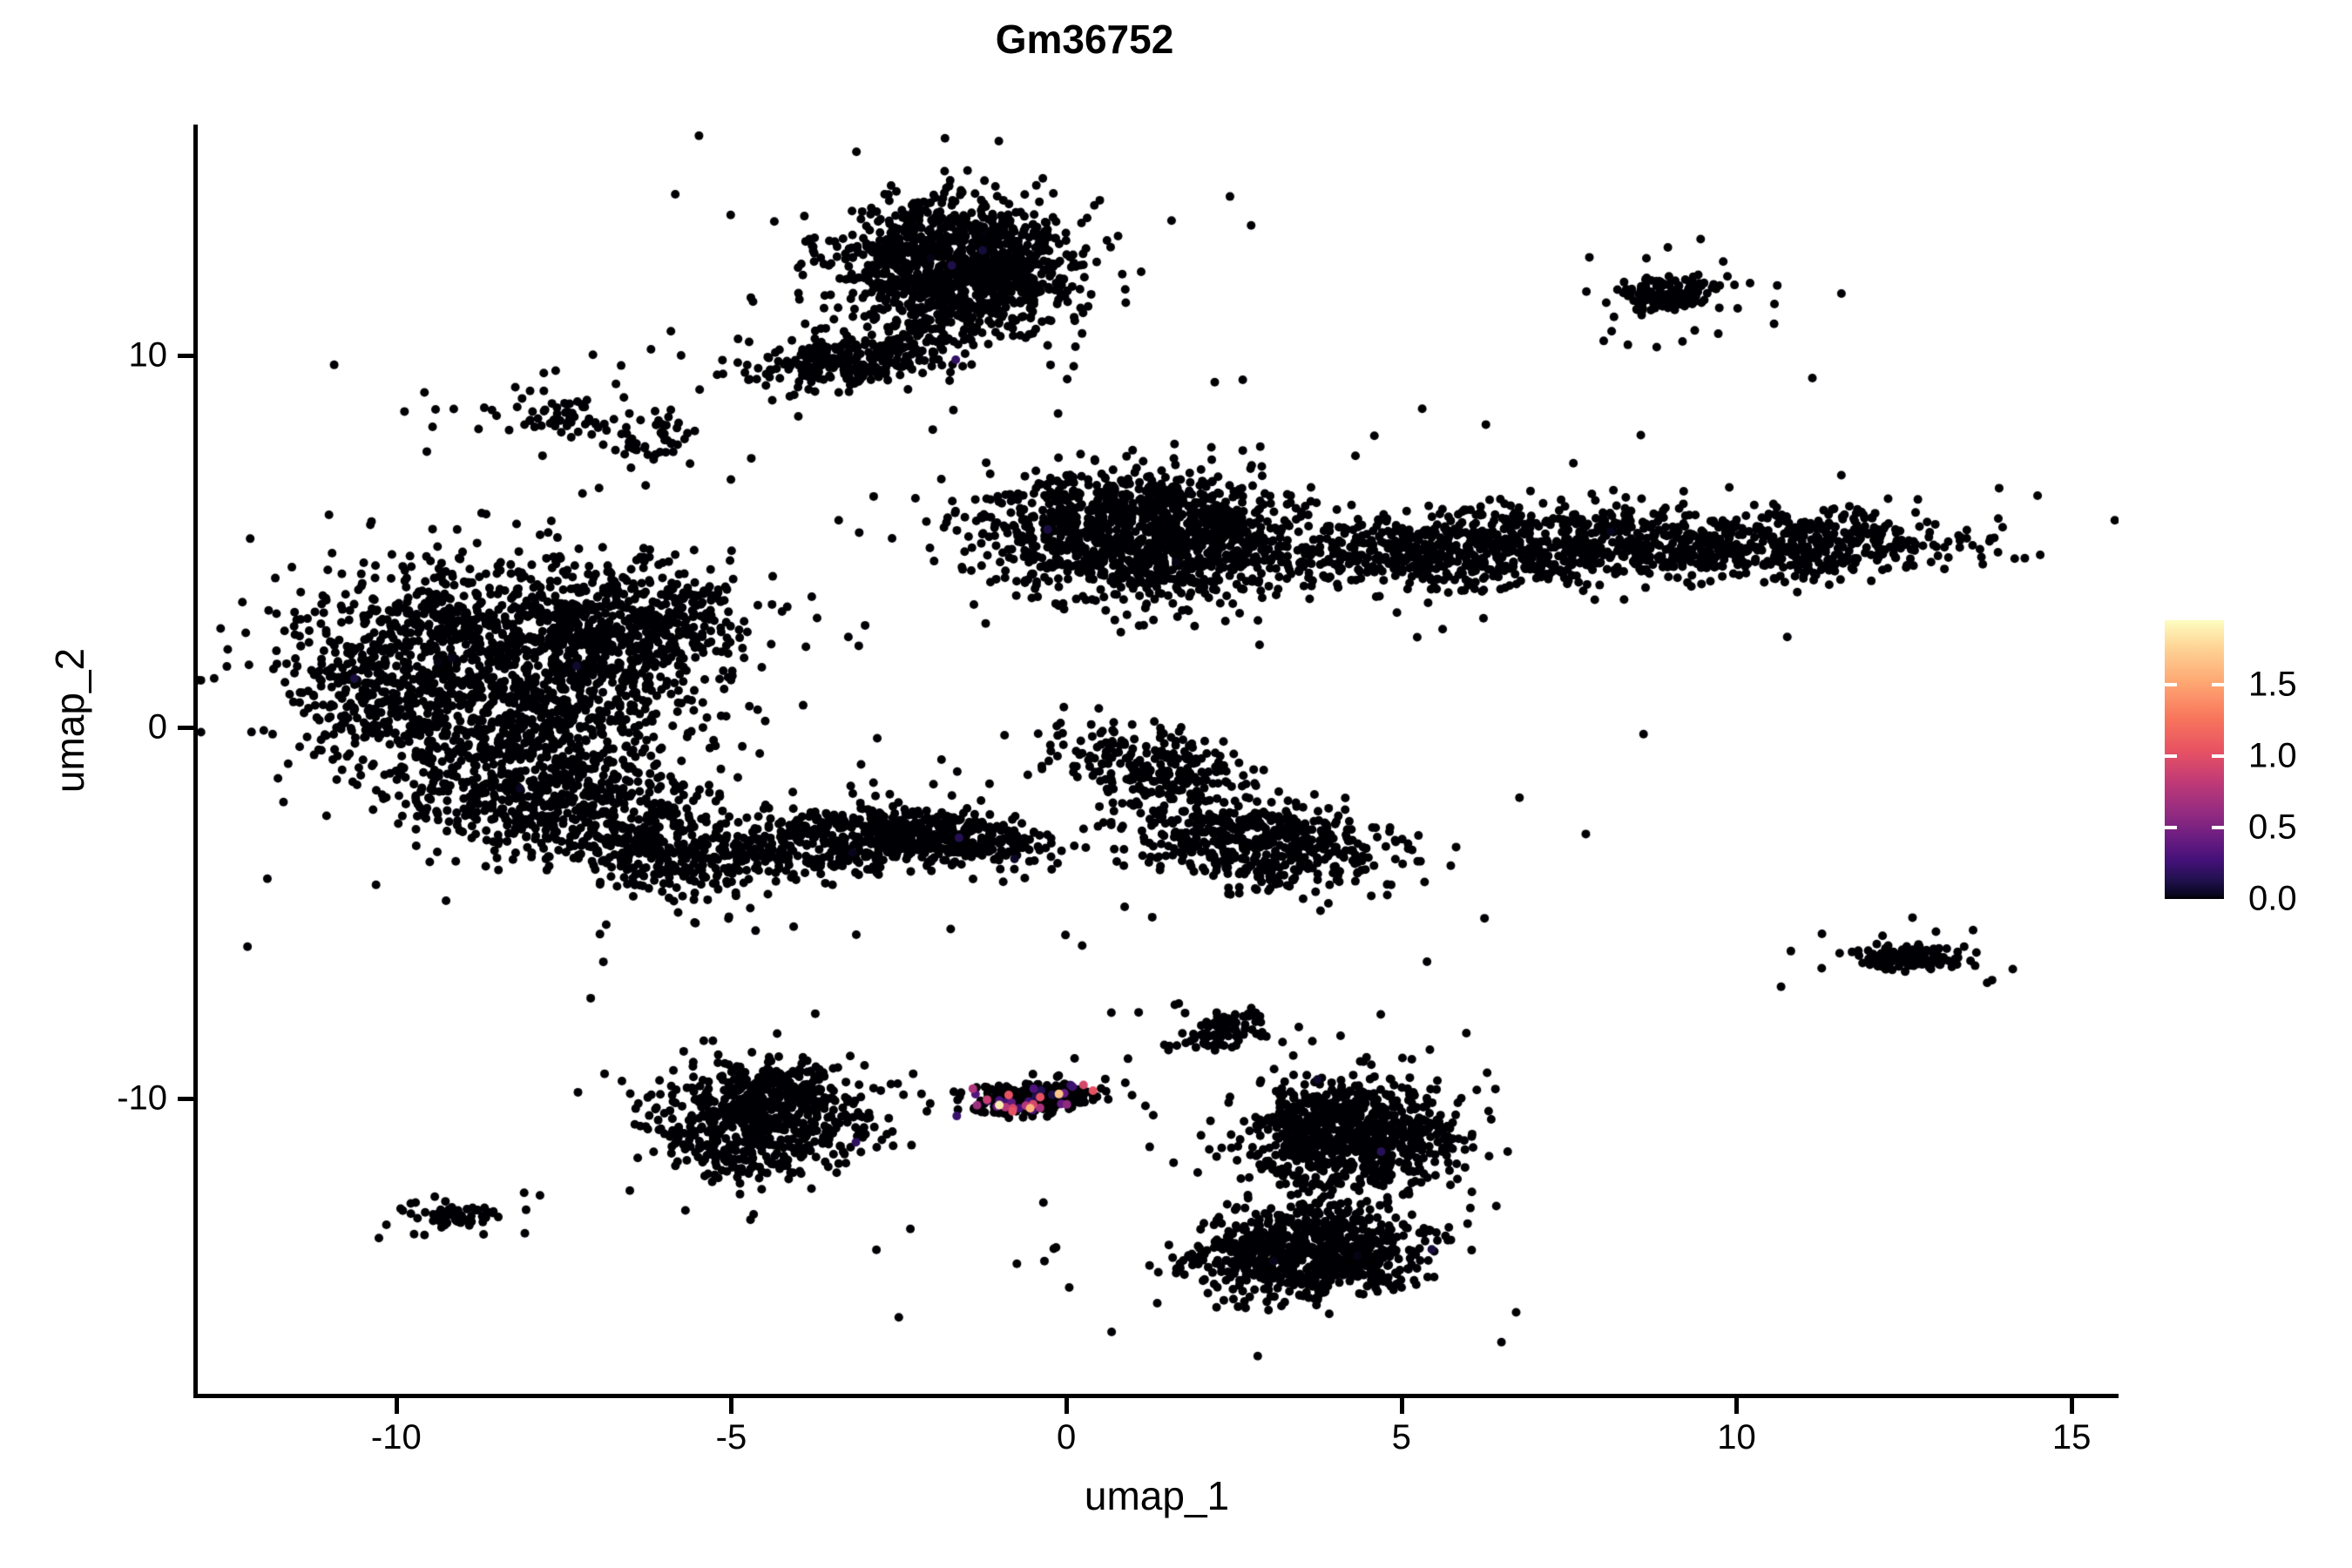 This screenshot has width=2352, height=1568. Describe the element at coordinates (1157, 1496) in the screenshot. I see `x-axis-label: umap_1` at that location.